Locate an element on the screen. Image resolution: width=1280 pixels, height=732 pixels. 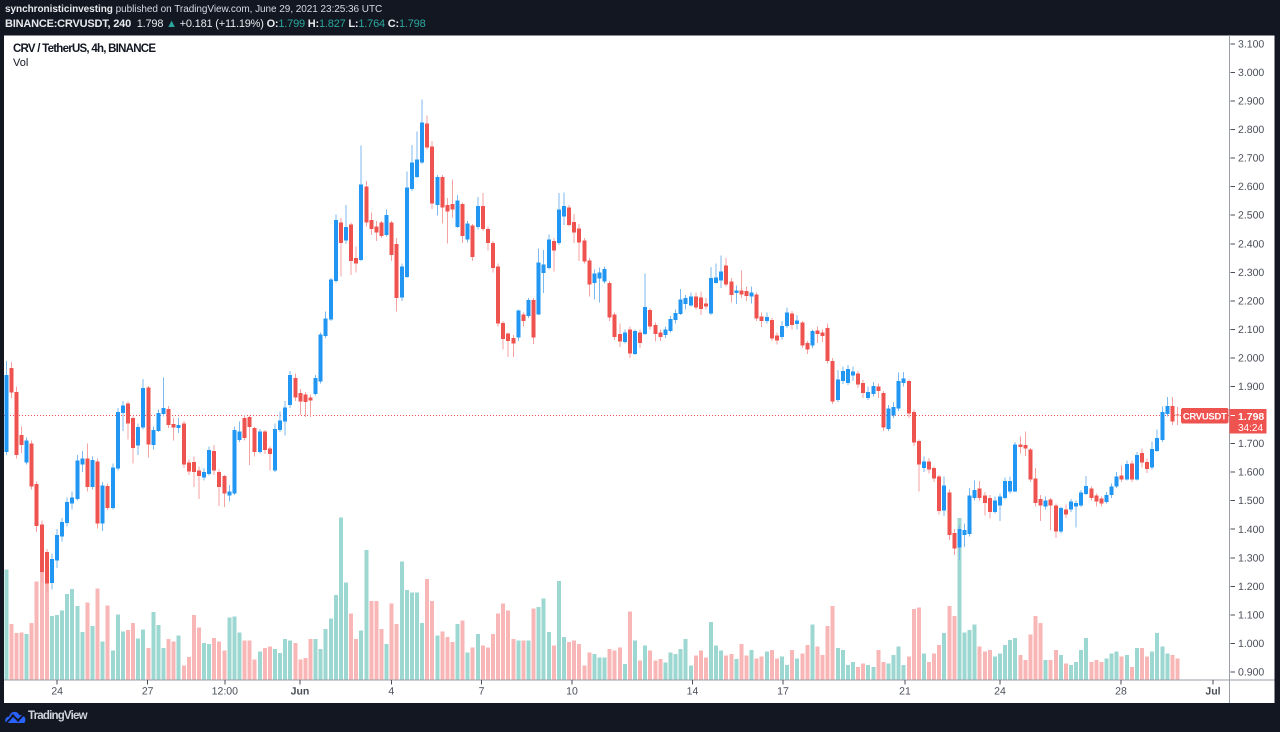
svg-text: 1.600 is located at coordinates (1251, 473).